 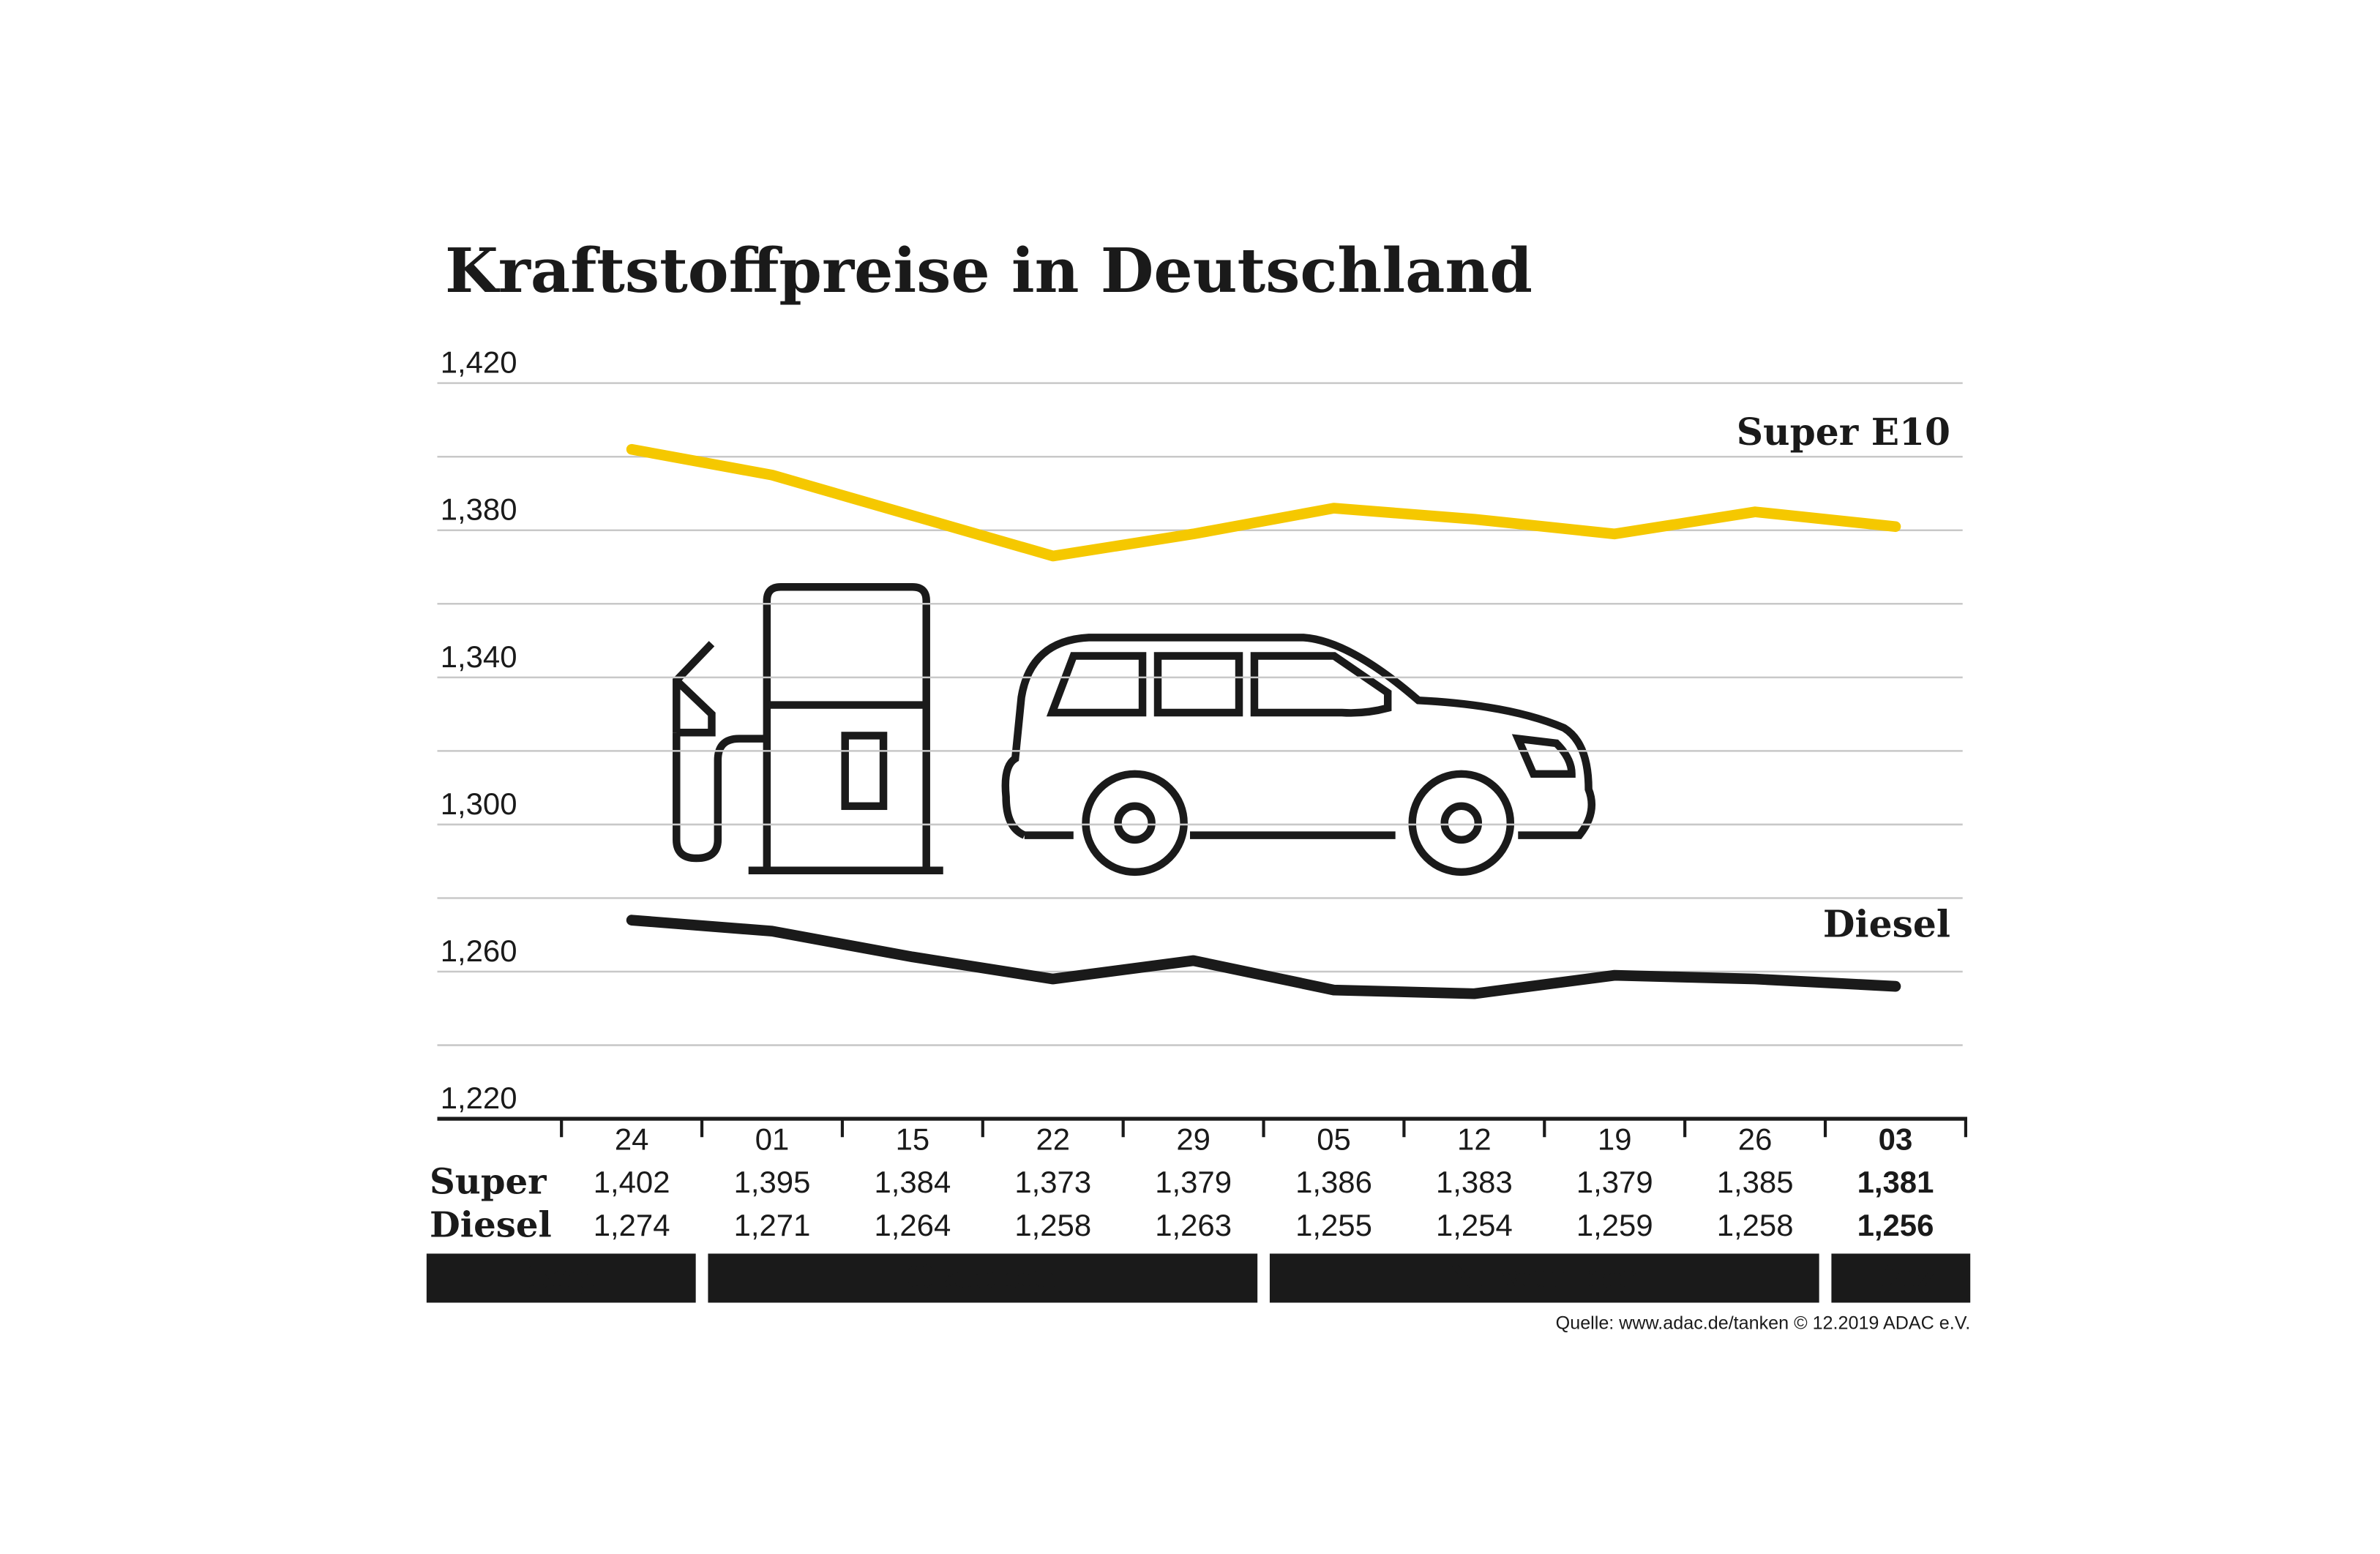 What do you see at coordinates (479, 656) in the screenshot?
I see `y-tick-label: 1,340` at bounding box center [479, 656].